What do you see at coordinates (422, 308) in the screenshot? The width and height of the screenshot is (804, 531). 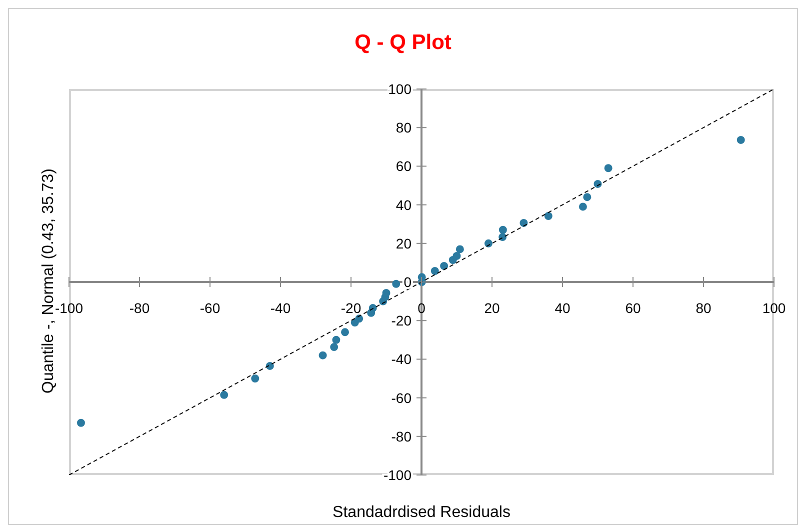 I see `x-tick-label: 0` at bounding box center [422, 308].